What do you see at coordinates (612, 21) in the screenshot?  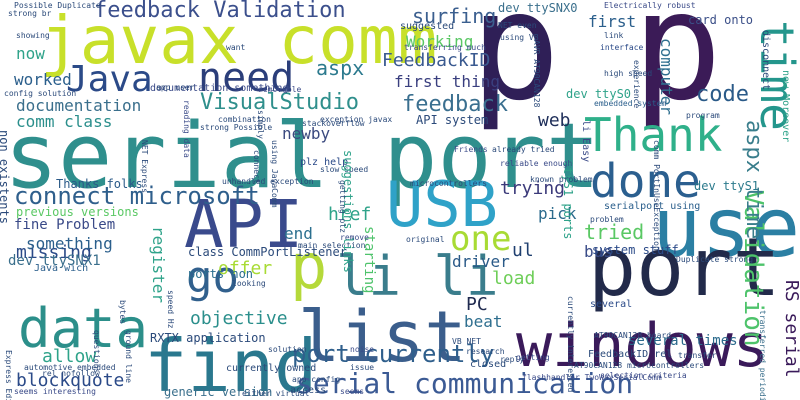 I see `word-first: first` at bounding box center [612, 21].